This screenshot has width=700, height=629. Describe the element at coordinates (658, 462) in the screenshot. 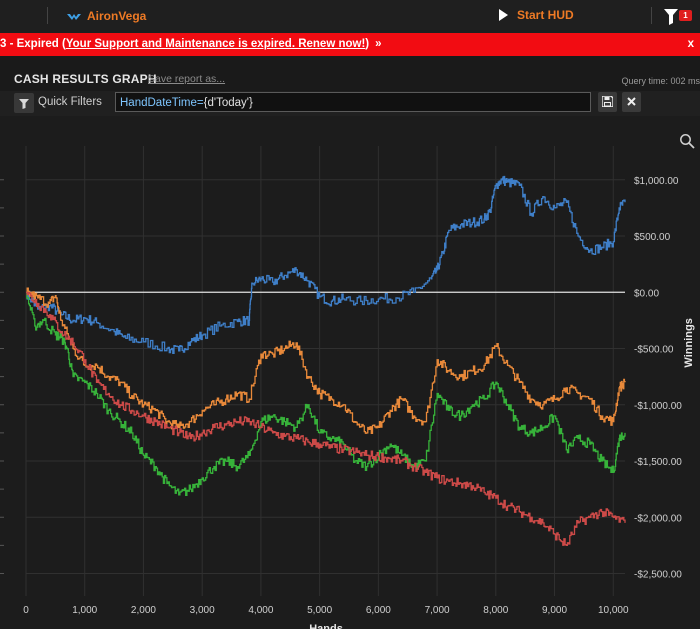

I see `y-tick-label: -$1,500.00` at that location.